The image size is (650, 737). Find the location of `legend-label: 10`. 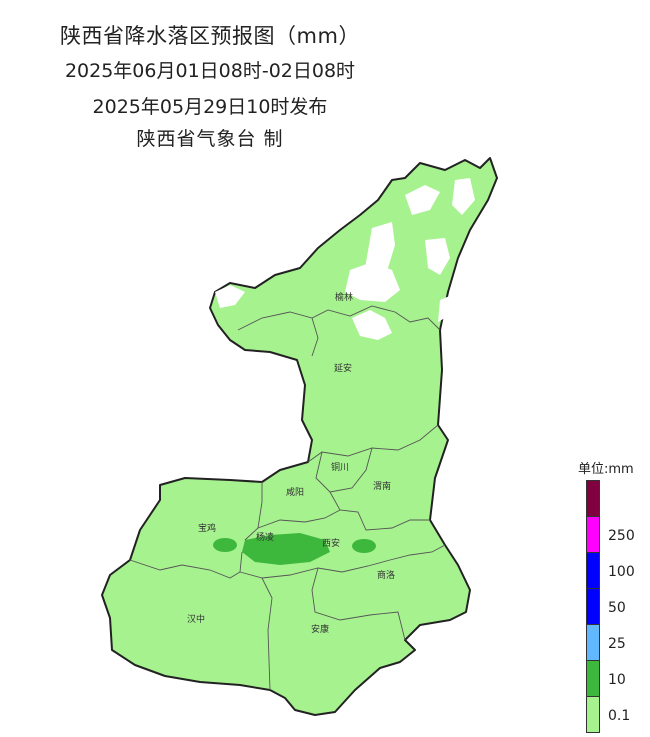

legend-label: 10 is located at coordinates (617, 680).